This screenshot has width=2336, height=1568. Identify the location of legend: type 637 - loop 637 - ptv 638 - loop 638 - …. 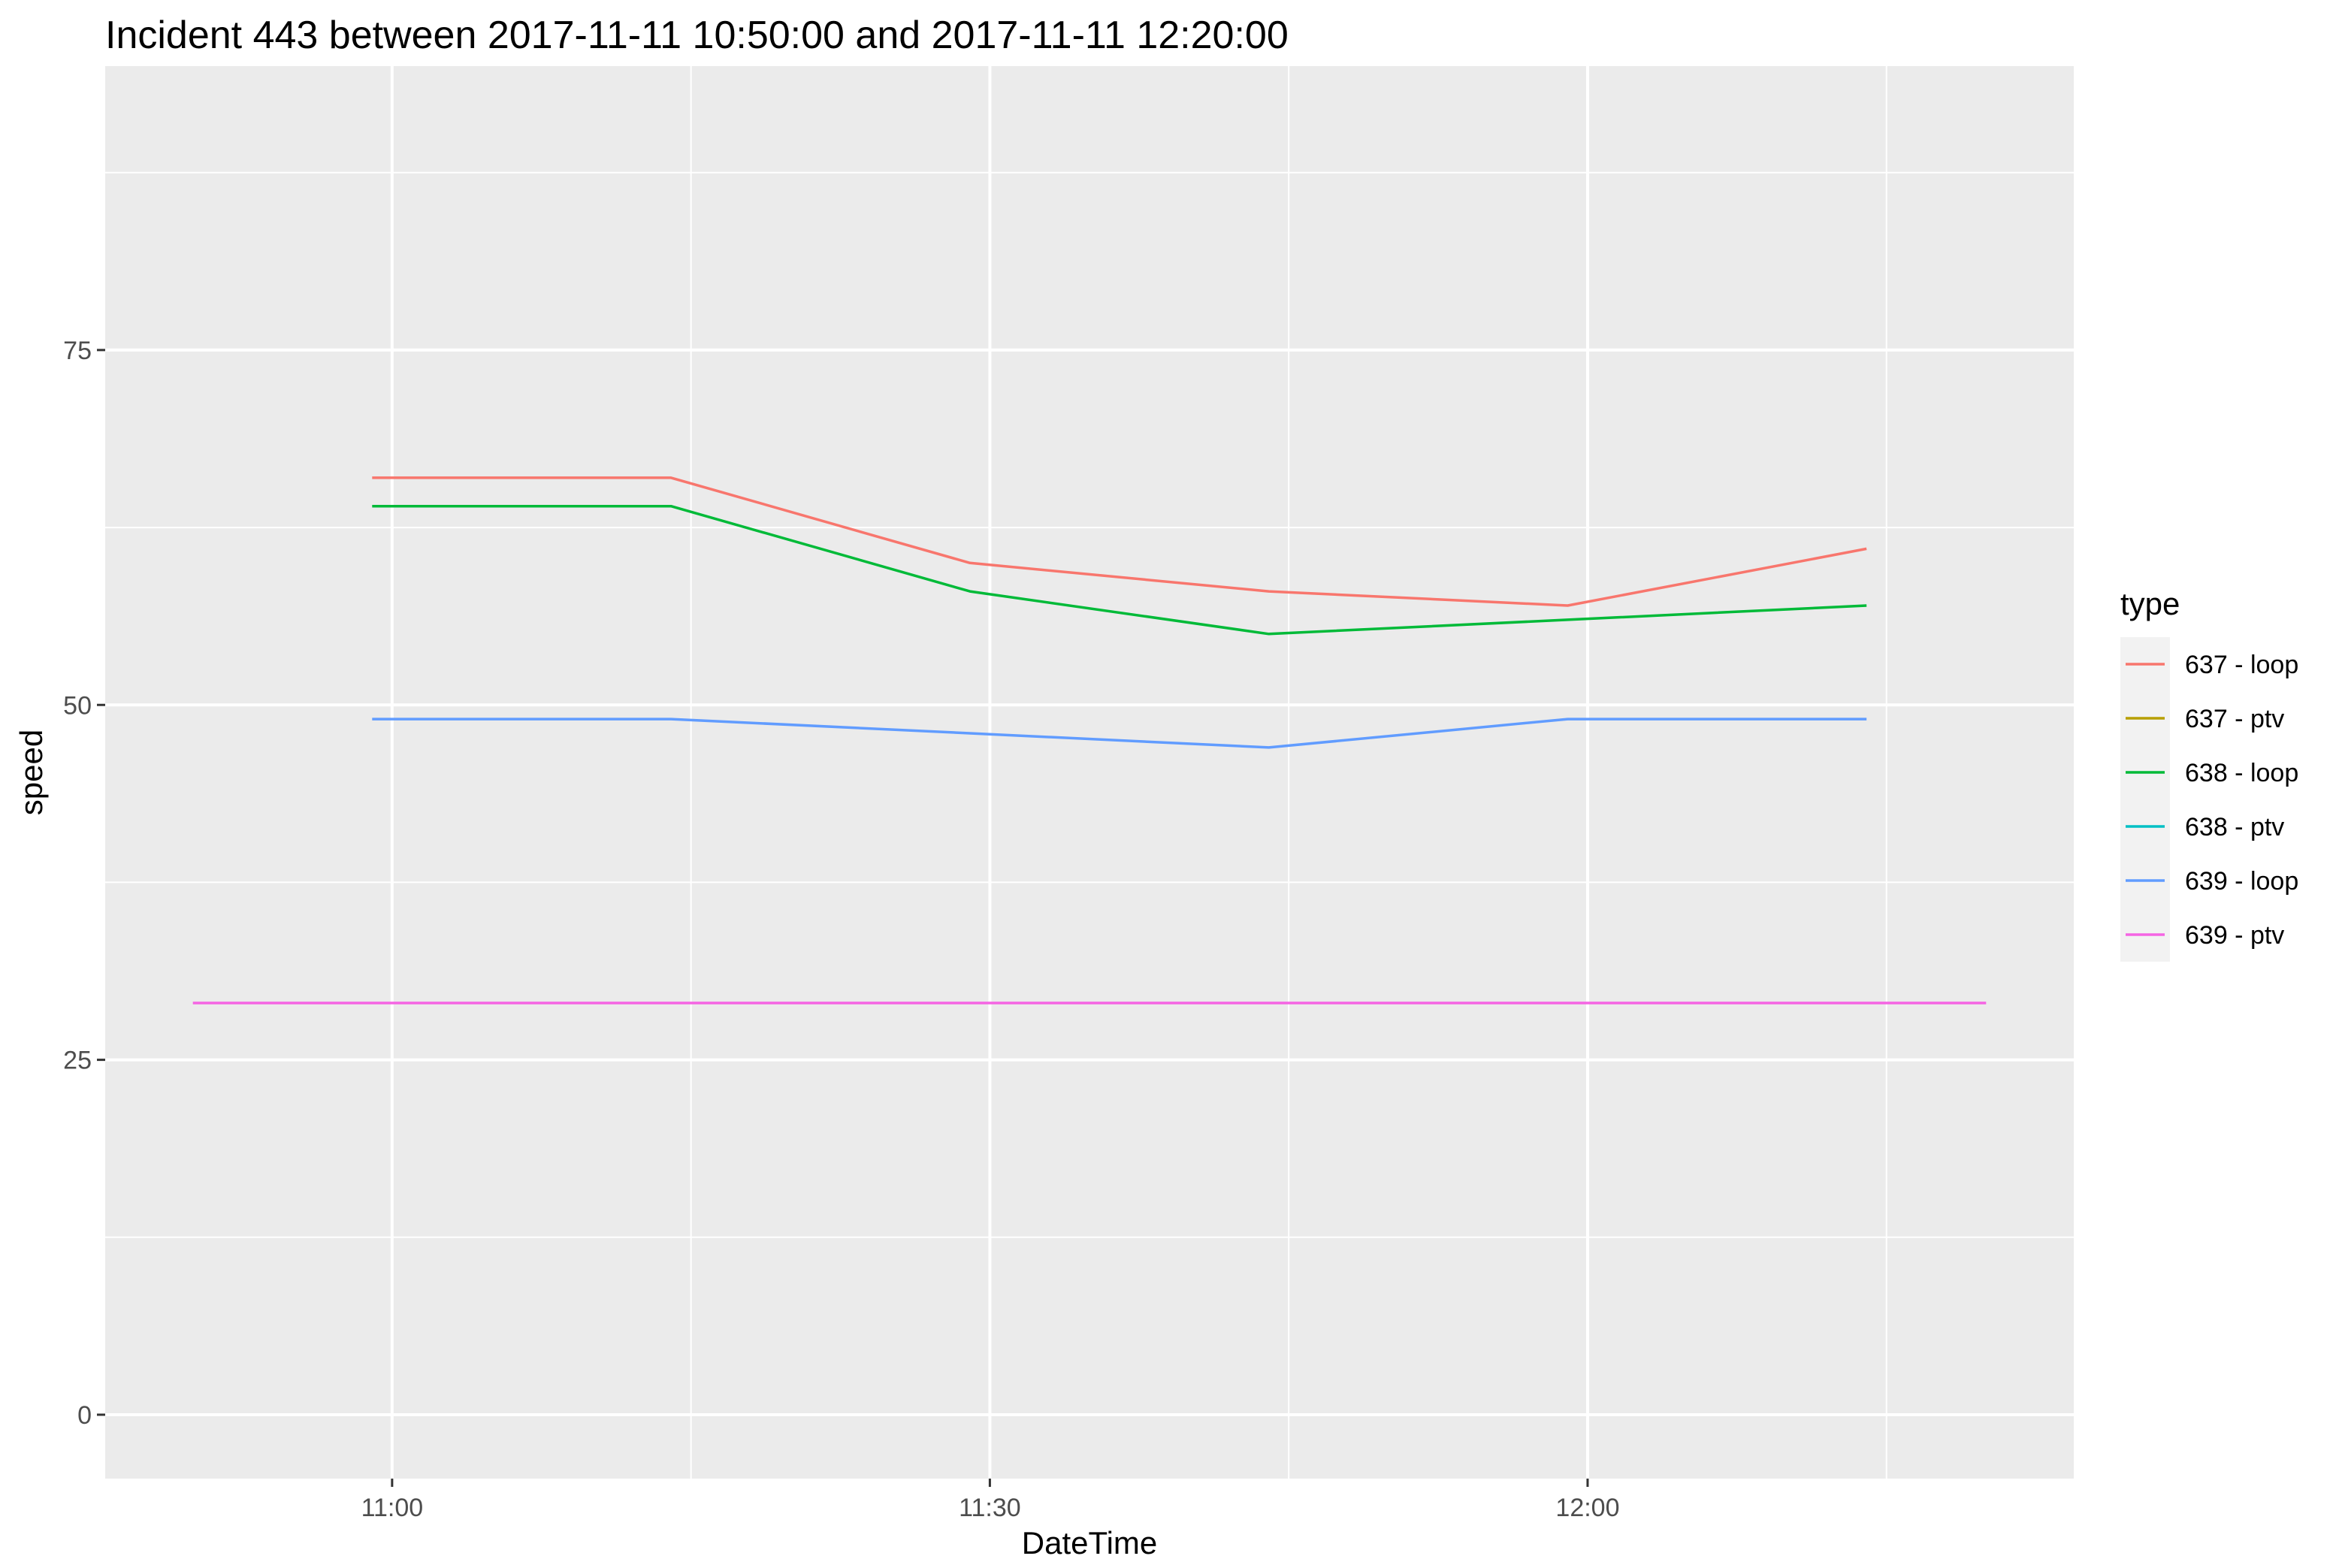
(2209, 774).